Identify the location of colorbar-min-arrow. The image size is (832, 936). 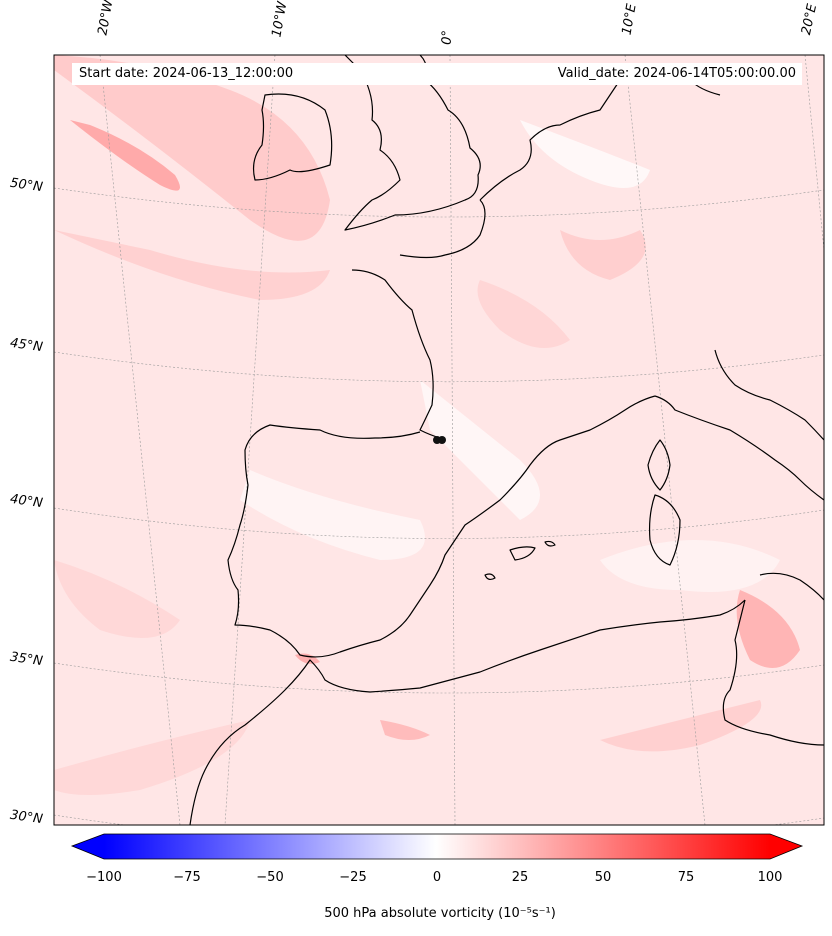
(88, 846).